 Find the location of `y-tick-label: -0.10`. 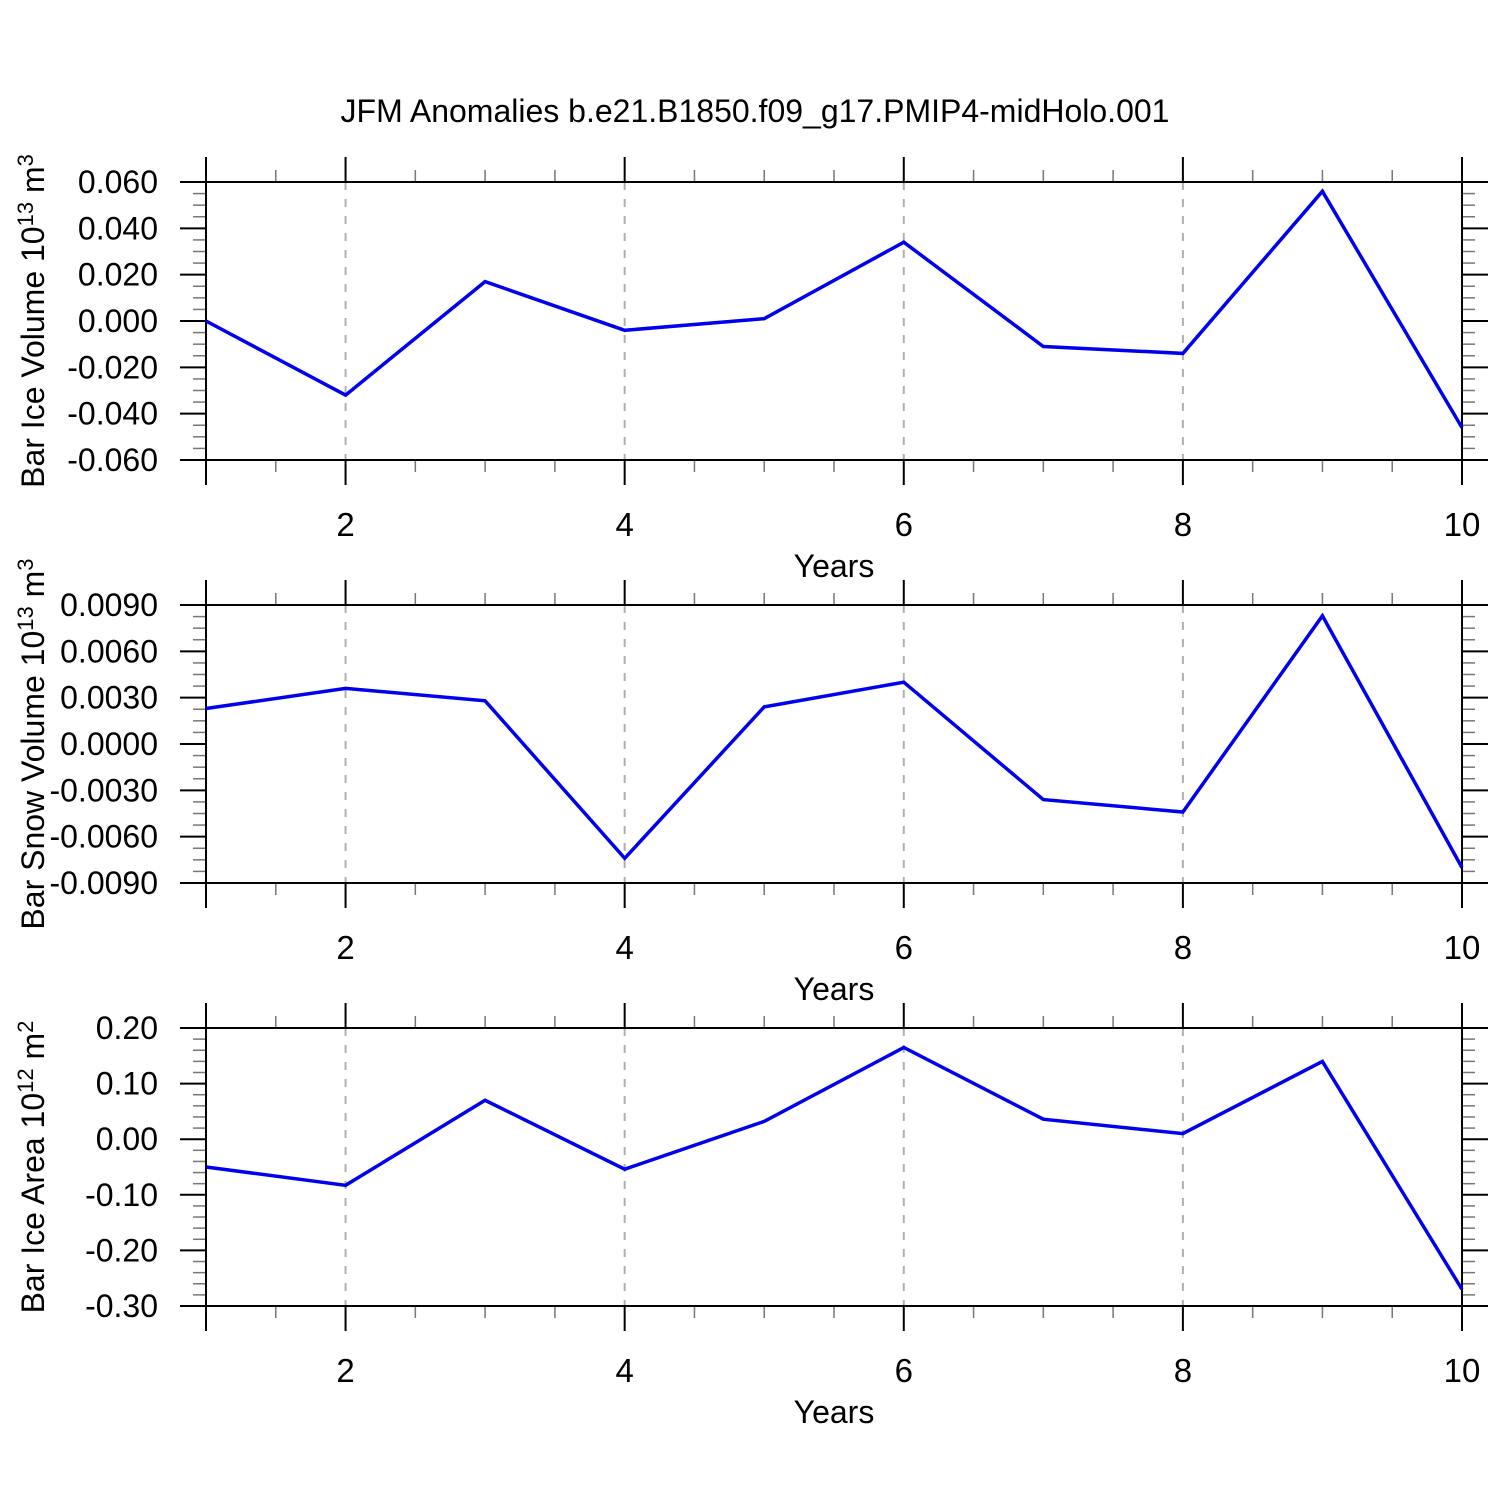

y-tick-label: -0.10 is located at coordinates (121, 1195).